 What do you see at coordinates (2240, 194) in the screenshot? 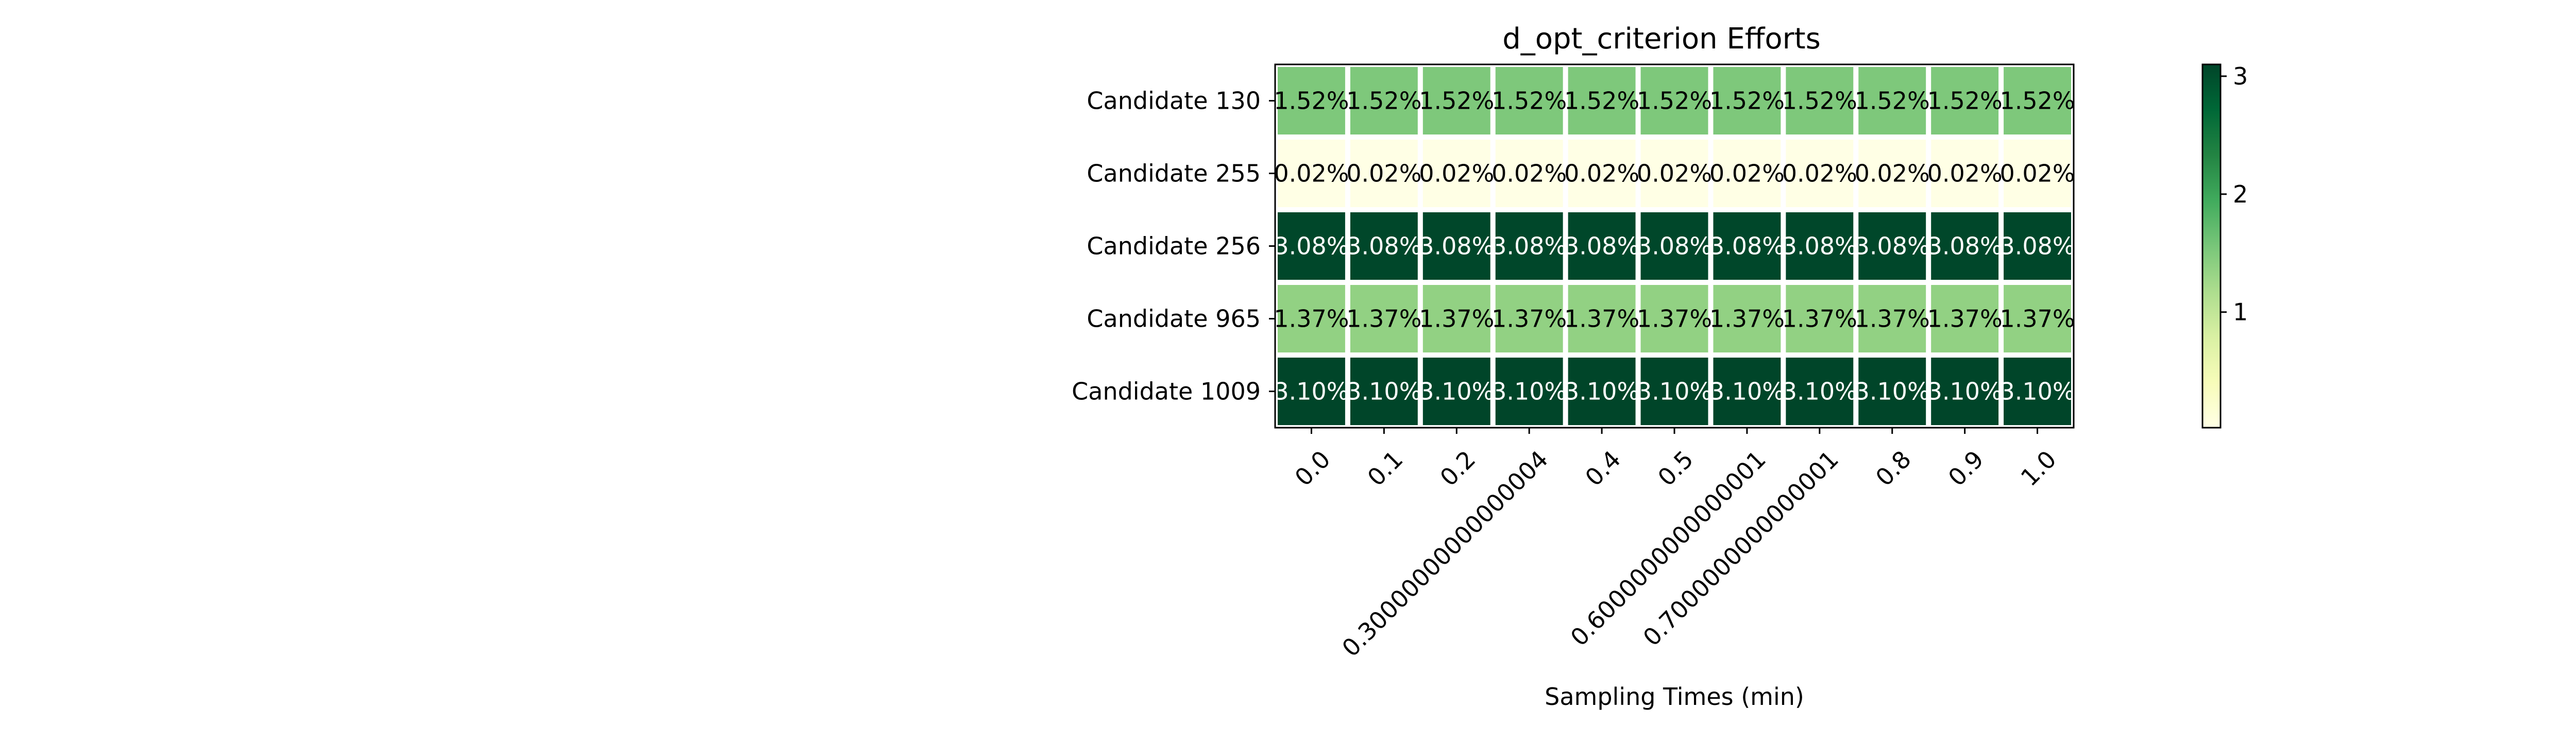
I see `colorbar-tick-label: 2` at bounding box center [2240, 194].